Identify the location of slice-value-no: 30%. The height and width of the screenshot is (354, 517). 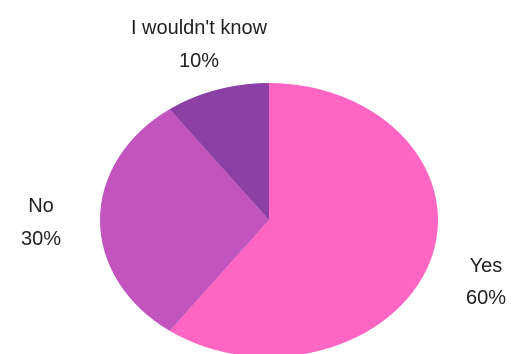
(41, 239).